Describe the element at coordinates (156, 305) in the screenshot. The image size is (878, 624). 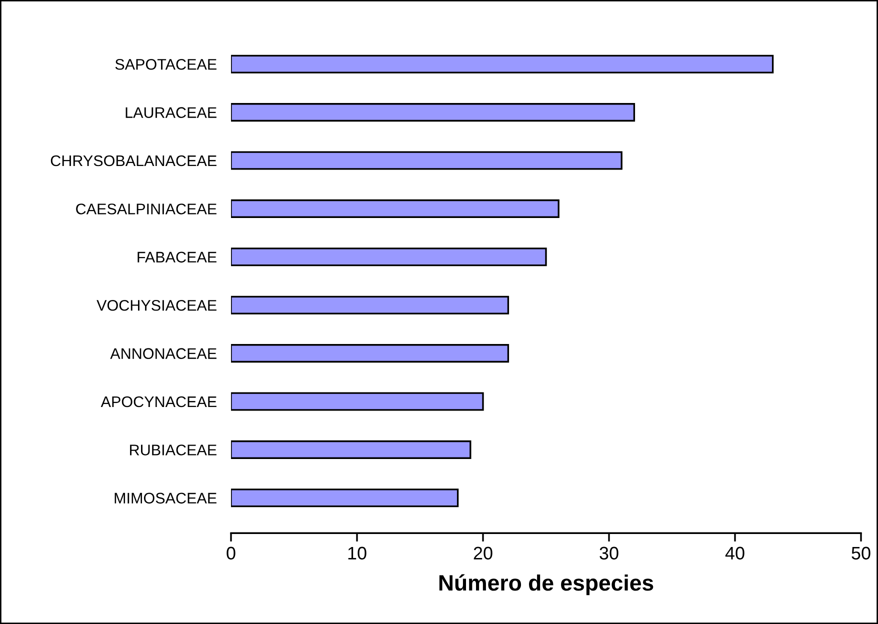
I see `y-tick-label: VOCHYSIACEAE` at that location.